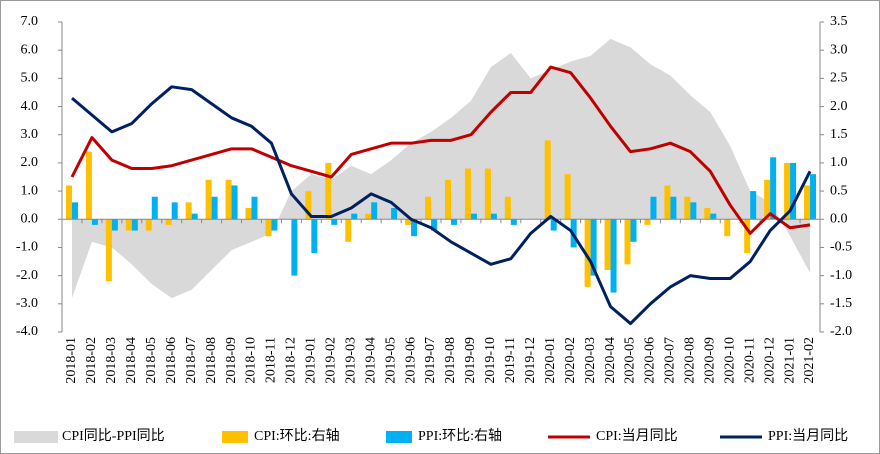 The height and width of the screenshot is (454, 880). Describe the element at coordinates (510, 360) in the screenshot. I see `x-tick-label: 2019-11` at that location.